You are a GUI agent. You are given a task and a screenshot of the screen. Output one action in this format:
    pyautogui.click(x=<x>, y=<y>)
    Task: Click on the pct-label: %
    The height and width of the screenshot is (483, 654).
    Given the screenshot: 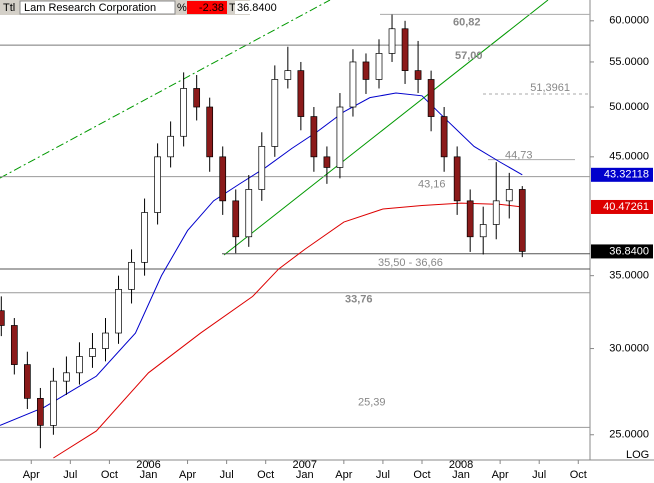 What is the action you would take?
    pyautogui.click(x=182, y=8)
    